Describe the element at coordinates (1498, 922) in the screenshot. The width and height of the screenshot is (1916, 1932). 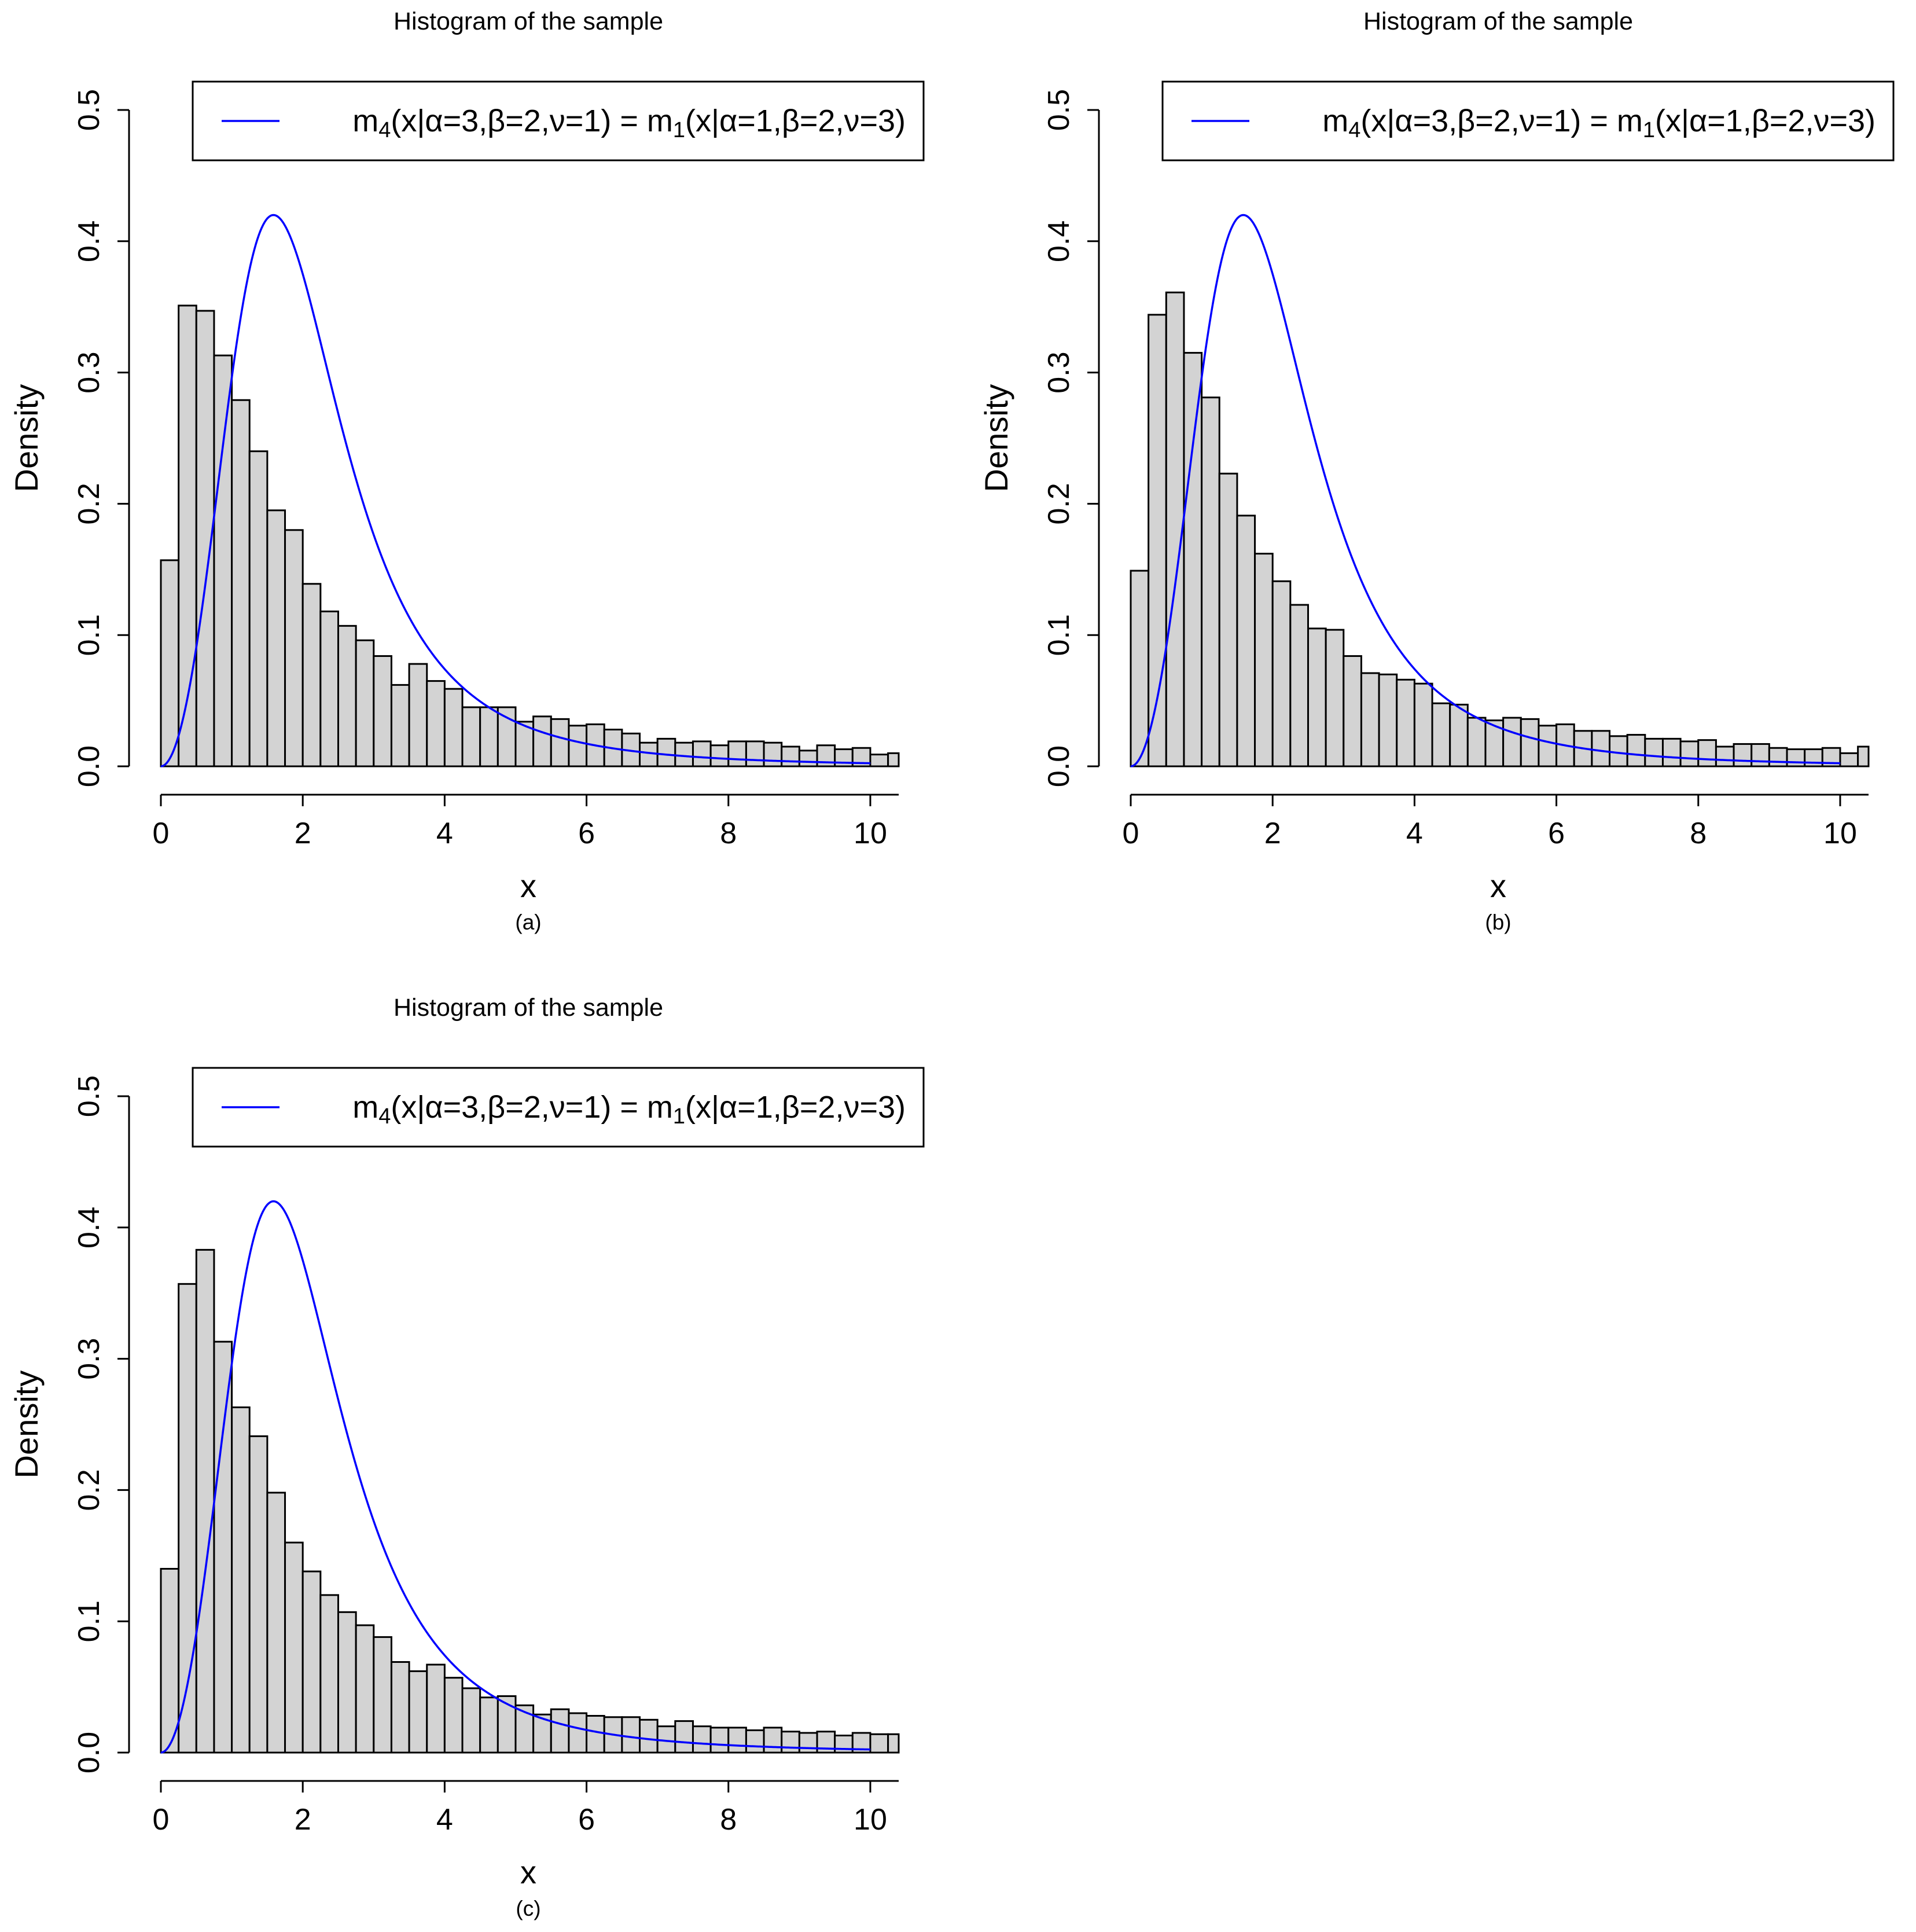
I see `panel-caption: (b)` at that location.